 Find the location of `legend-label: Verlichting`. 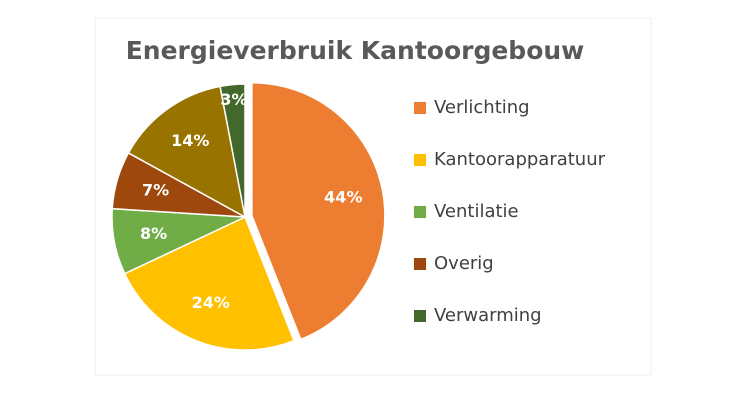

legend-label: Verlichting is located at coordinates (482, 107).